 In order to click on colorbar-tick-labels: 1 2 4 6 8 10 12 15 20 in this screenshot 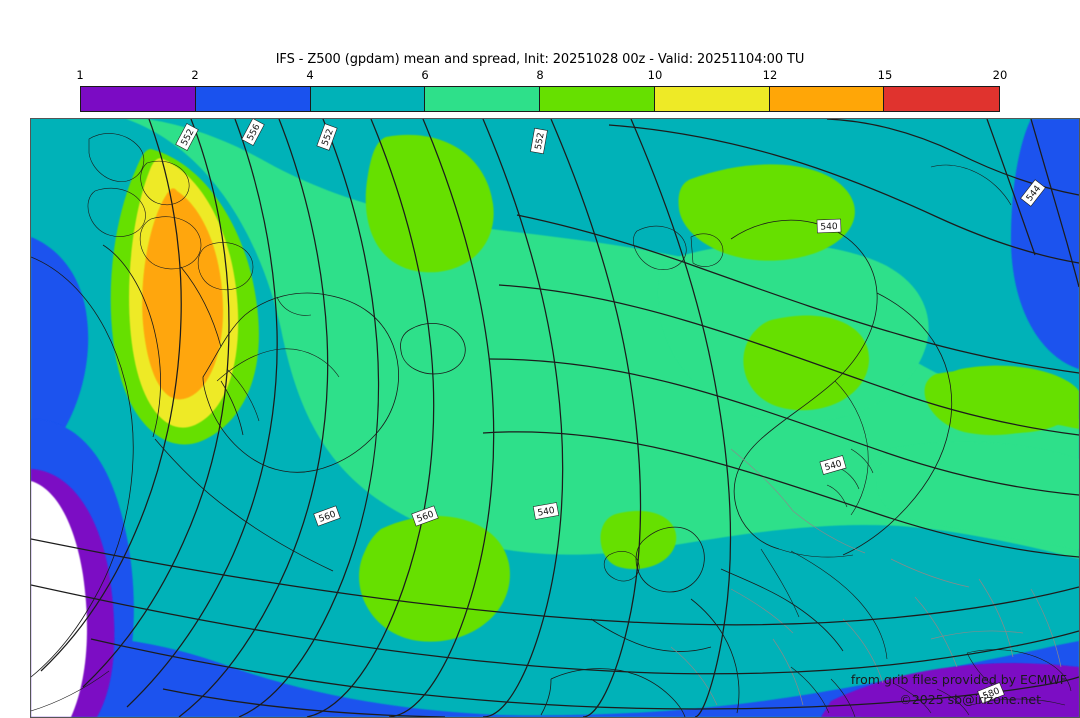, I will do `click(541, 76)`.